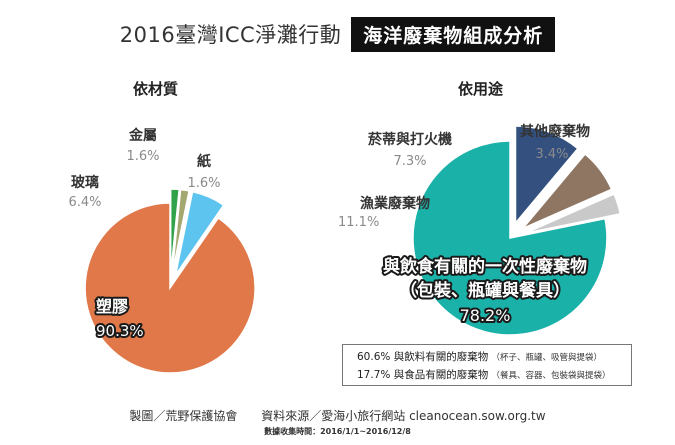 This screenshot has width=675, height=445. What do you see at coordinates (555, 131) in the screenshot?
I see `slice-name-label: 其他廢棄物` at bounding box center [555, 131].